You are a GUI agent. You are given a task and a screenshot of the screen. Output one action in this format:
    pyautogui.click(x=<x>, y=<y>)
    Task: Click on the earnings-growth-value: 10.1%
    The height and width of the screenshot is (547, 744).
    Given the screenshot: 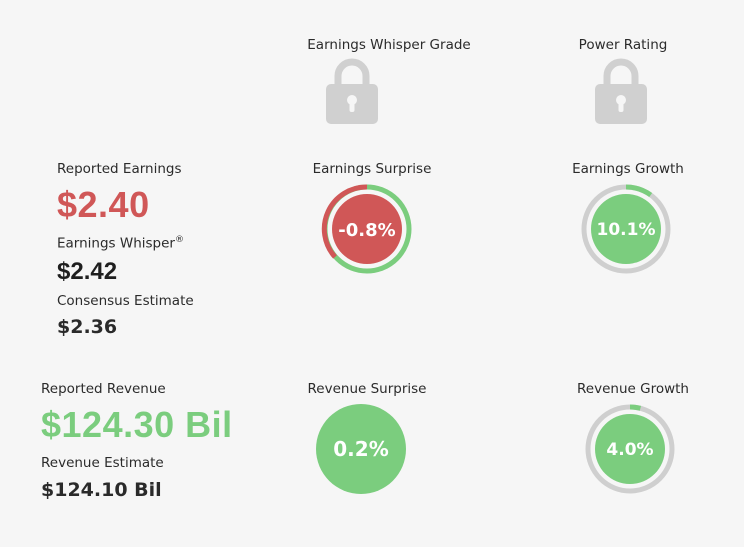 What is the action you would take?
    pyautogui.click(x=626, y=230)
    